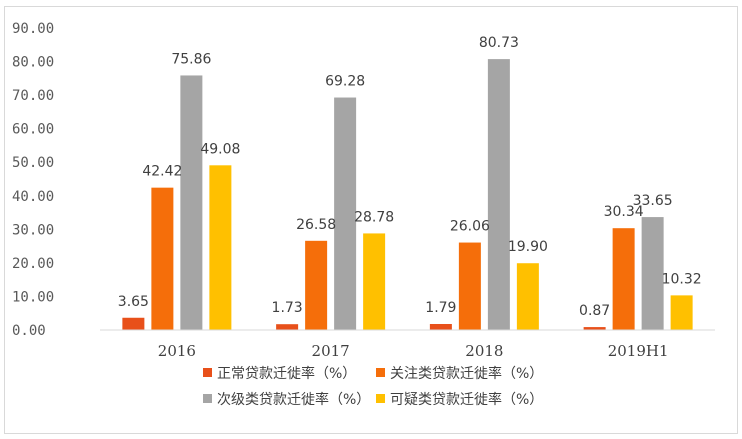  I want to click on legend-label-1: 关注类贷款迁徙率（%）, so click(466, 373).